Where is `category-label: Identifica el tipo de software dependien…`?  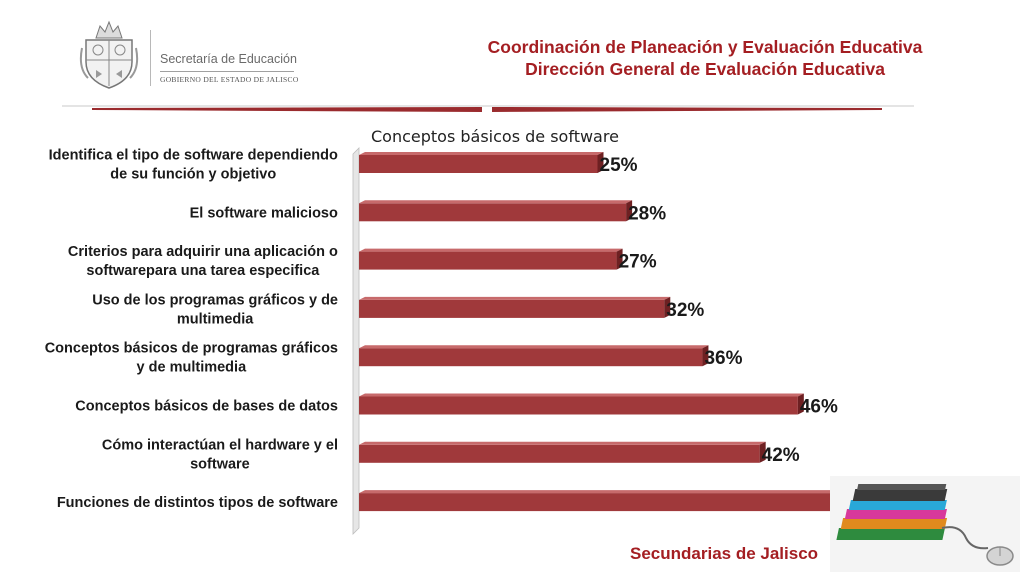 category-label: Identifica el tipo de software dependien… is located at coordinates (193, 165).